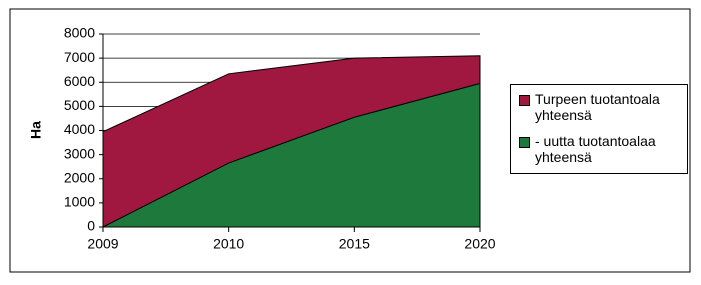  I want to click on y-axis-label: Ha, so click(36, 130).